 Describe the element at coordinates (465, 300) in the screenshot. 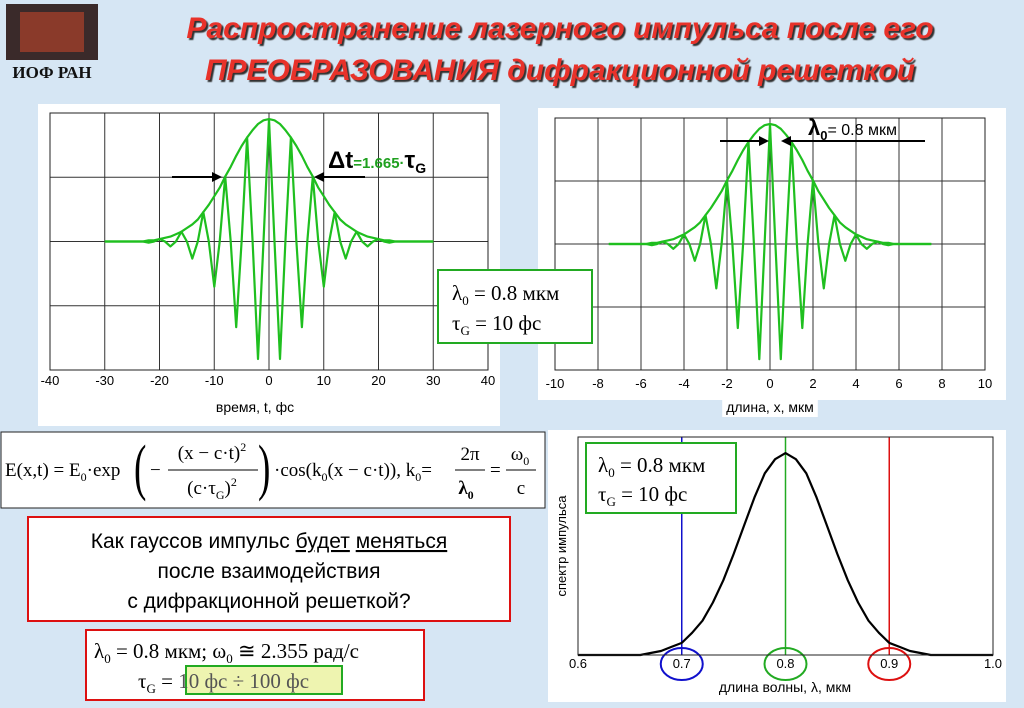

I see `param-sub: 0` at that location.